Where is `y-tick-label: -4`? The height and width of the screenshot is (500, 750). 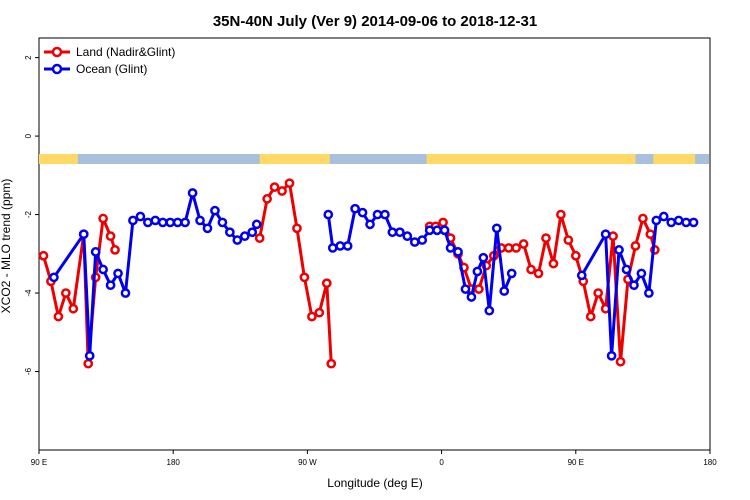 y-tick-label: -4 is located at coordinates (28, 293).